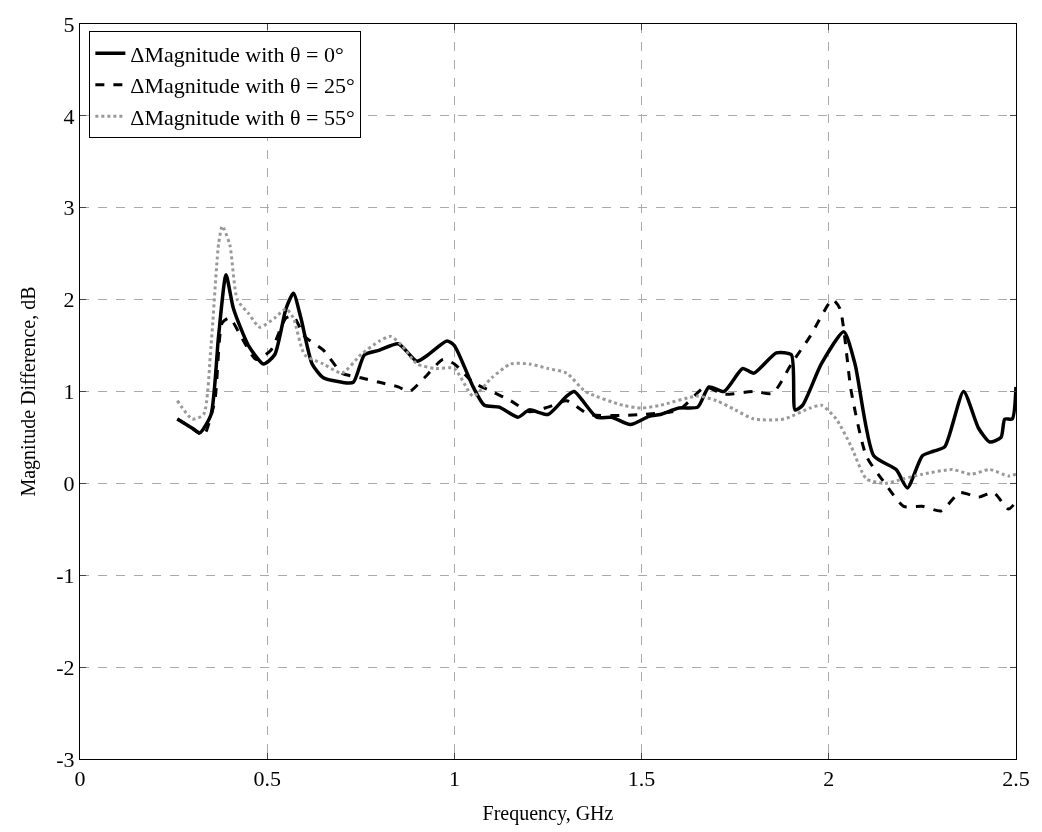 The width and height of the screenshot is (1042, 832). I want to click on y-tick-label: 5, so click(69, 24).